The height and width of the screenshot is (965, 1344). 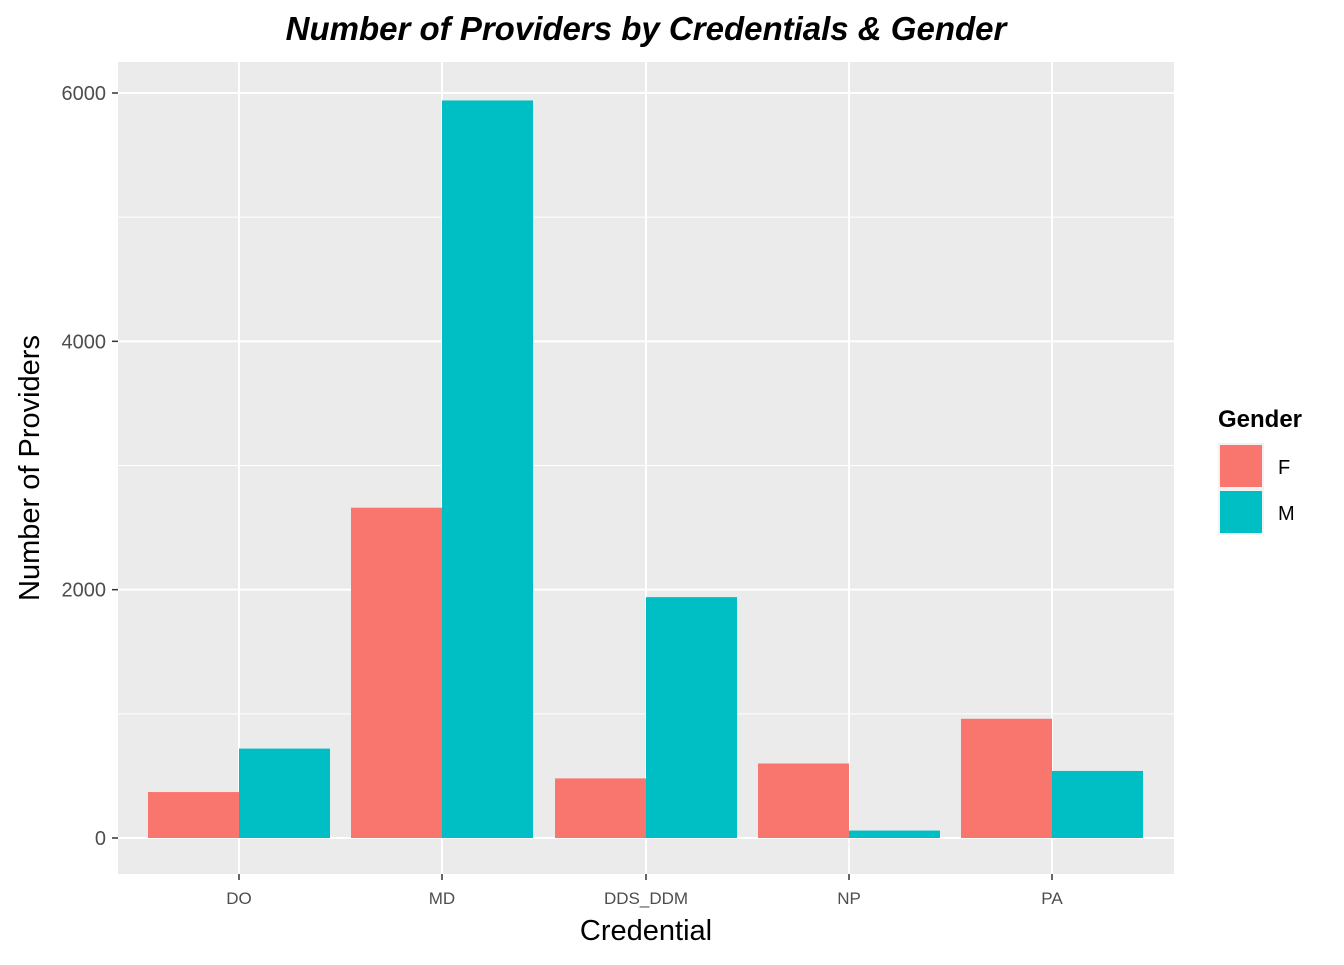 I want to click on y-tick-label: 0, so click(x=100, y=839).